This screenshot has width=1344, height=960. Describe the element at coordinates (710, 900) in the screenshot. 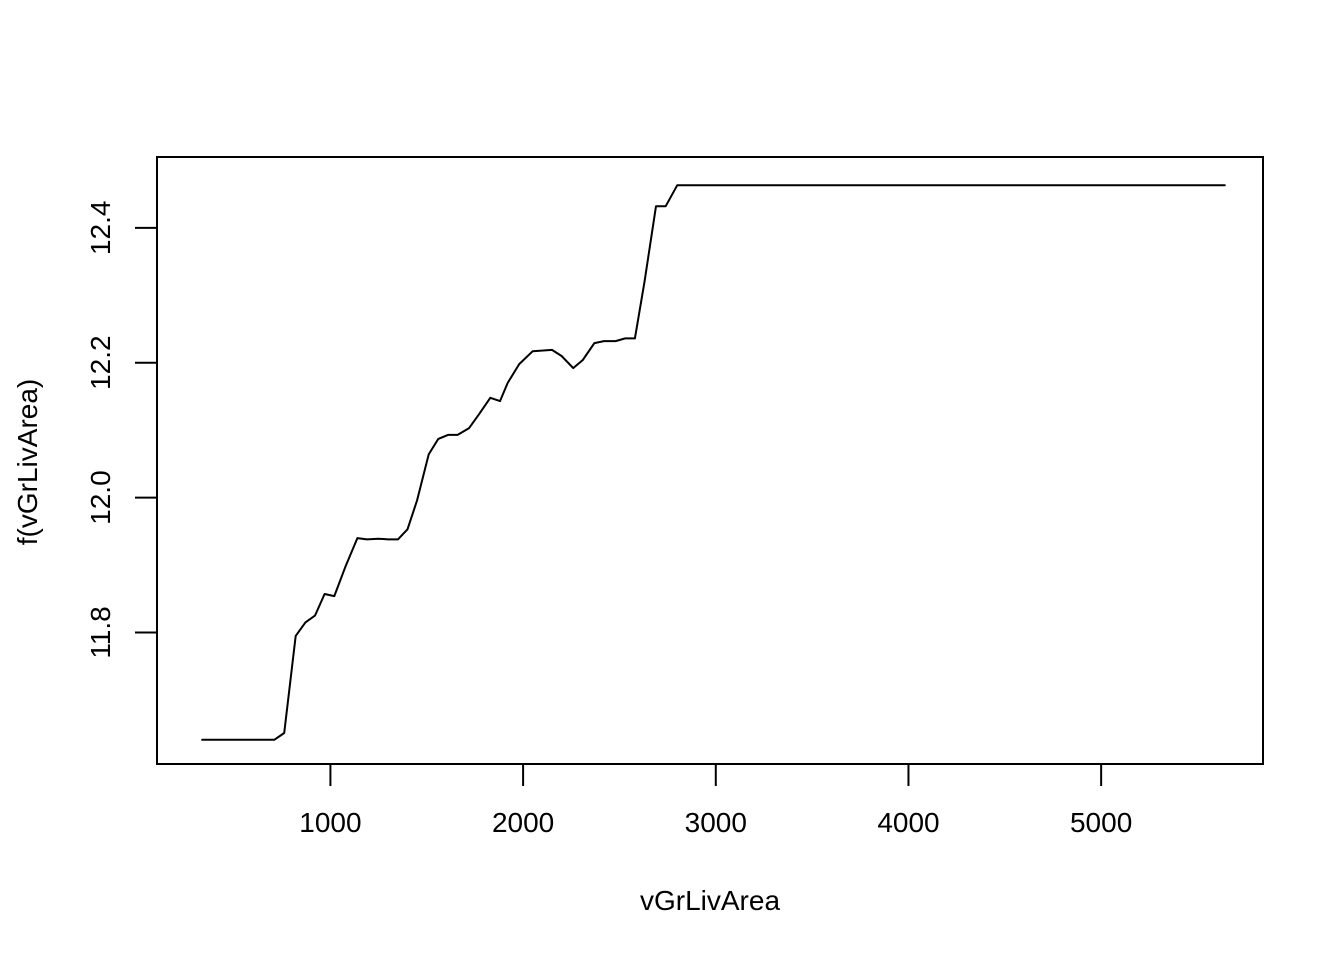

I see `x-axis-label: vGrLivArea` at that location.